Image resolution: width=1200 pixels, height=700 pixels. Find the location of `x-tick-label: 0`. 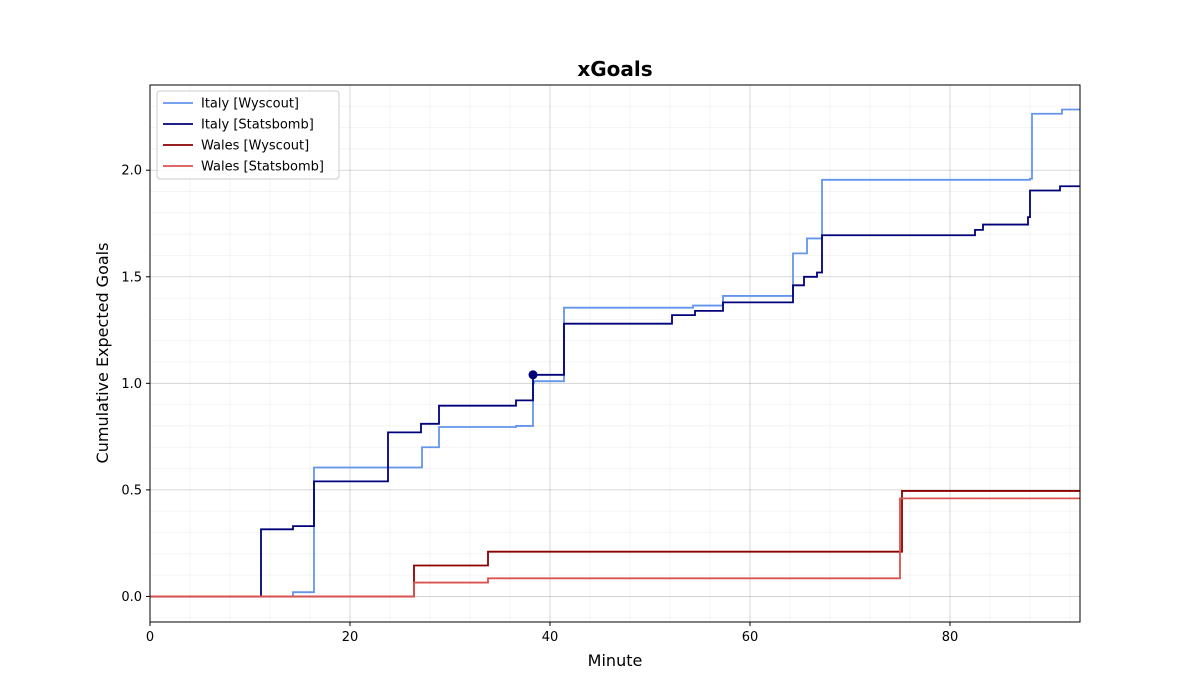

x-tick-label: 0 is located at coordinates (150, 637).